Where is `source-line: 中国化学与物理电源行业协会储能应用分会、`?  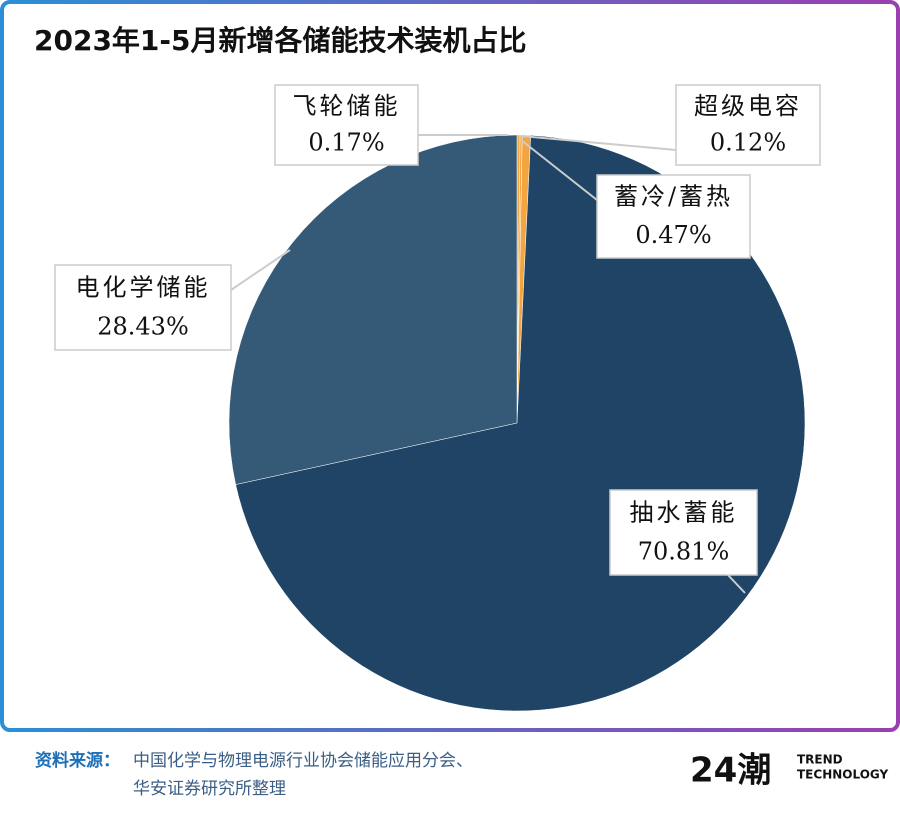
source-line: 中国化学与物理电源行业协会储能应用分会、 is located at coordinates (303, 761).